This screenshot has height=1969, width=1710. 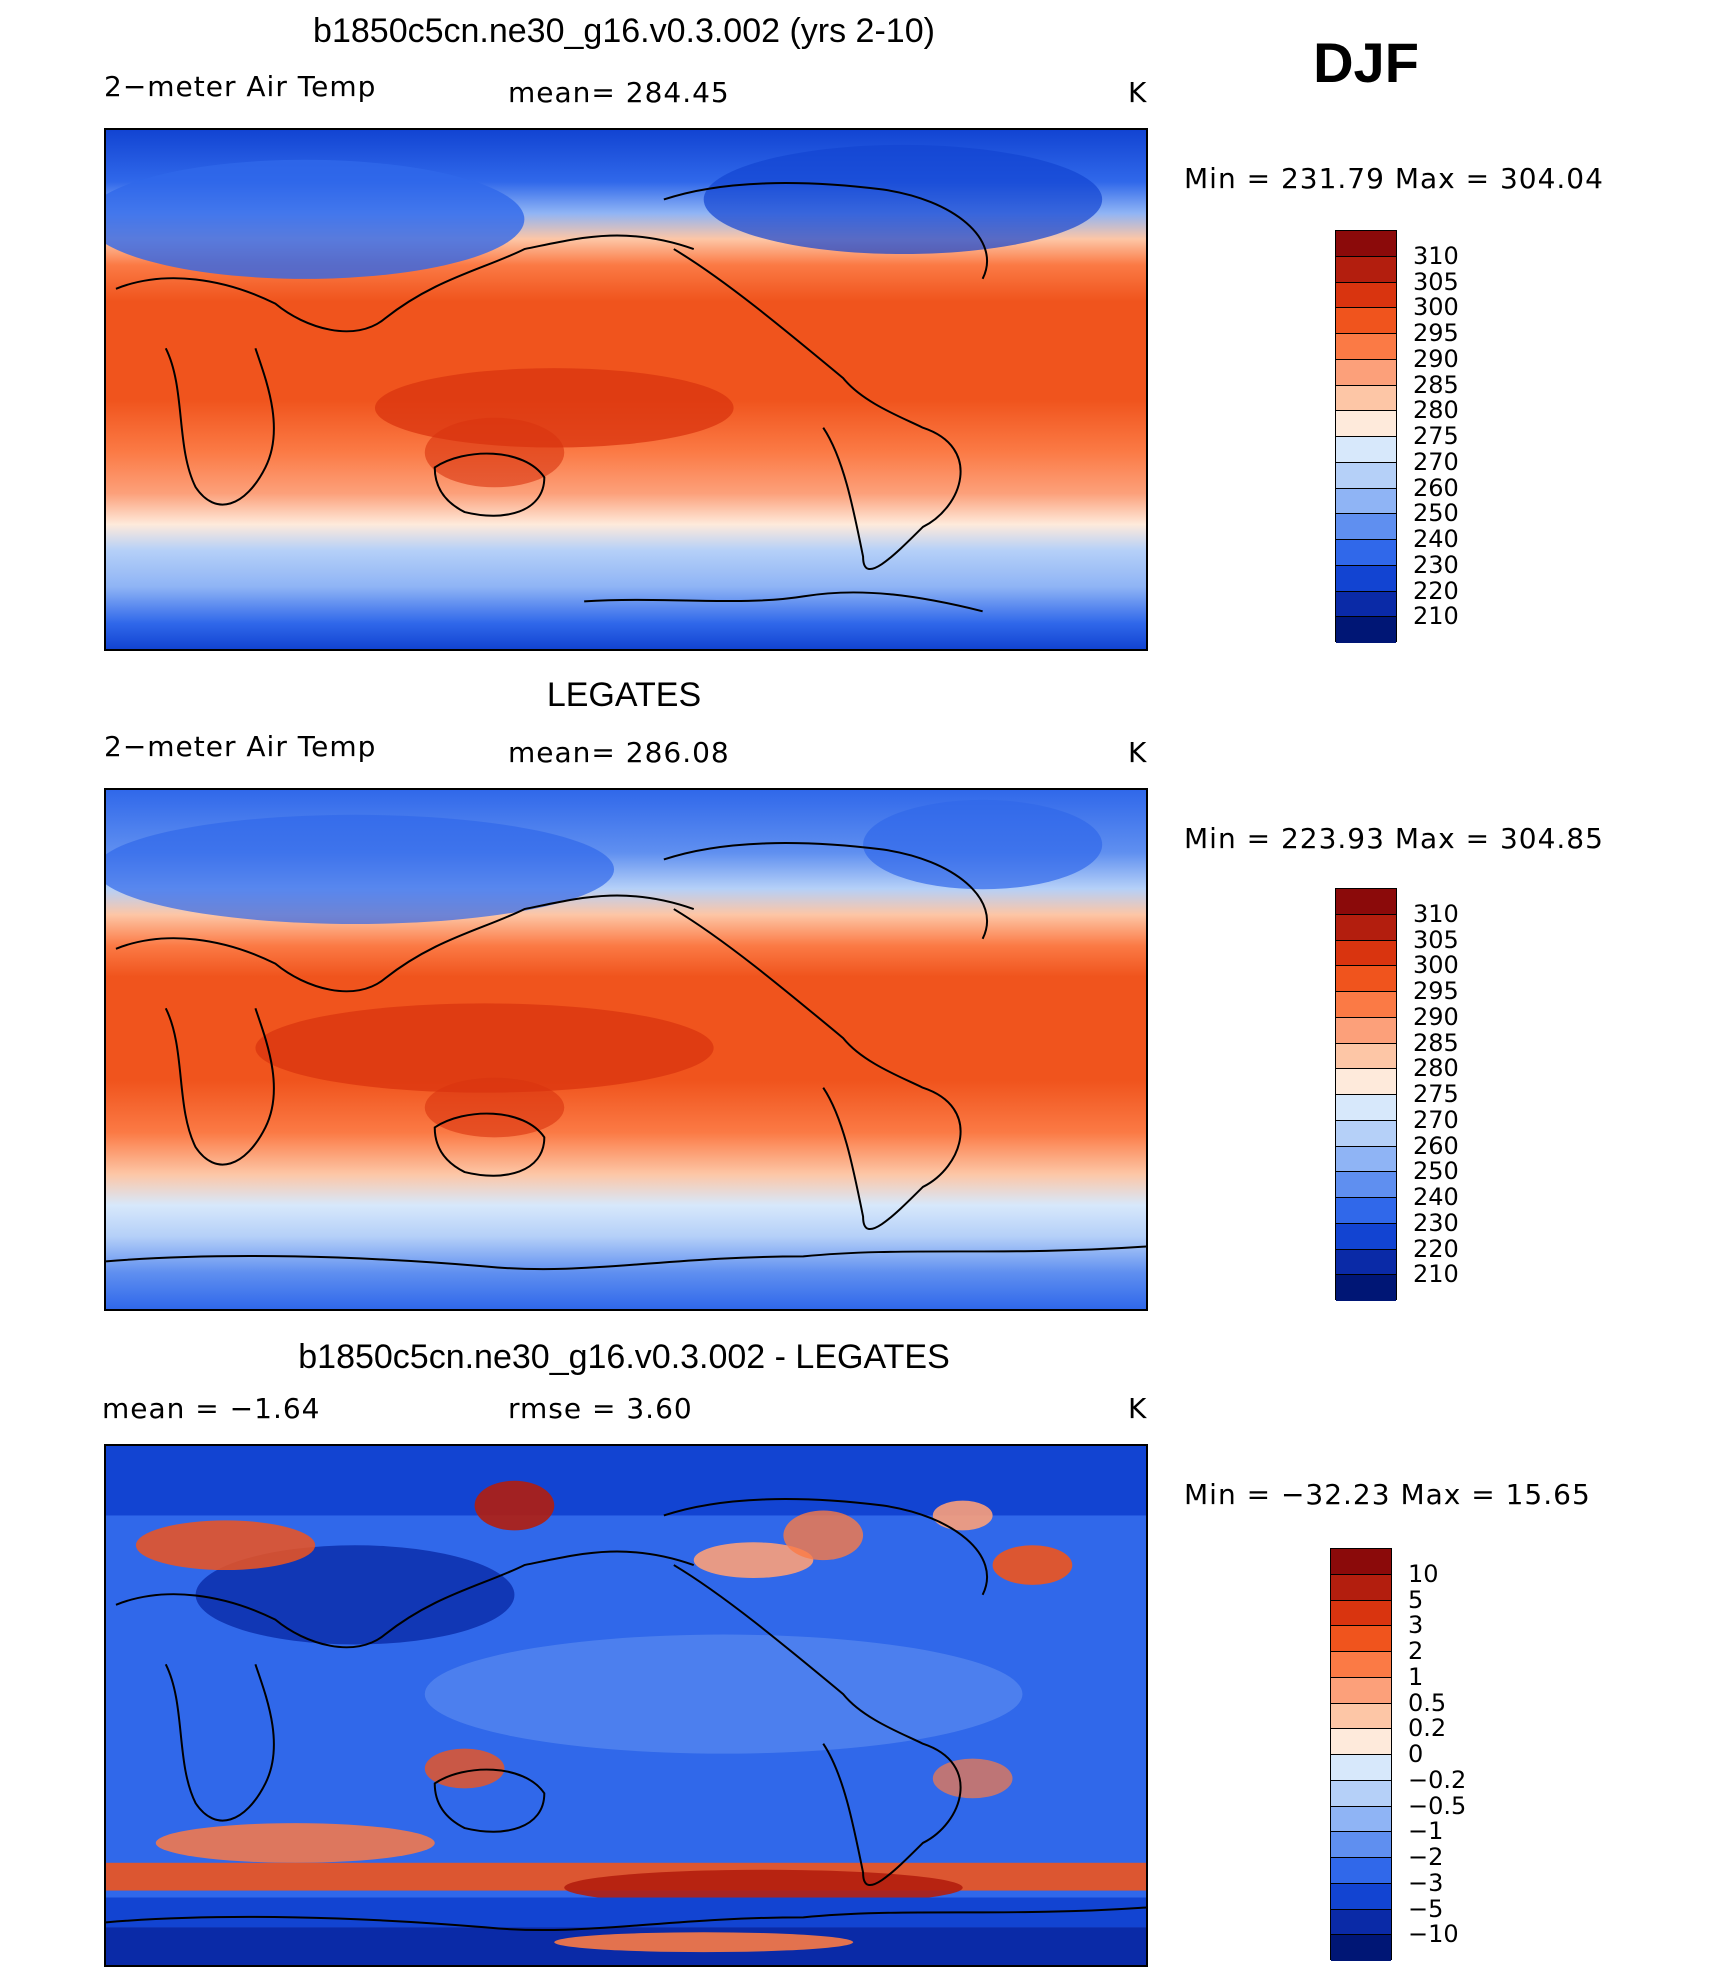 I want to click on colorbar-tick-label: −1, so click(x=1426, y=1831).